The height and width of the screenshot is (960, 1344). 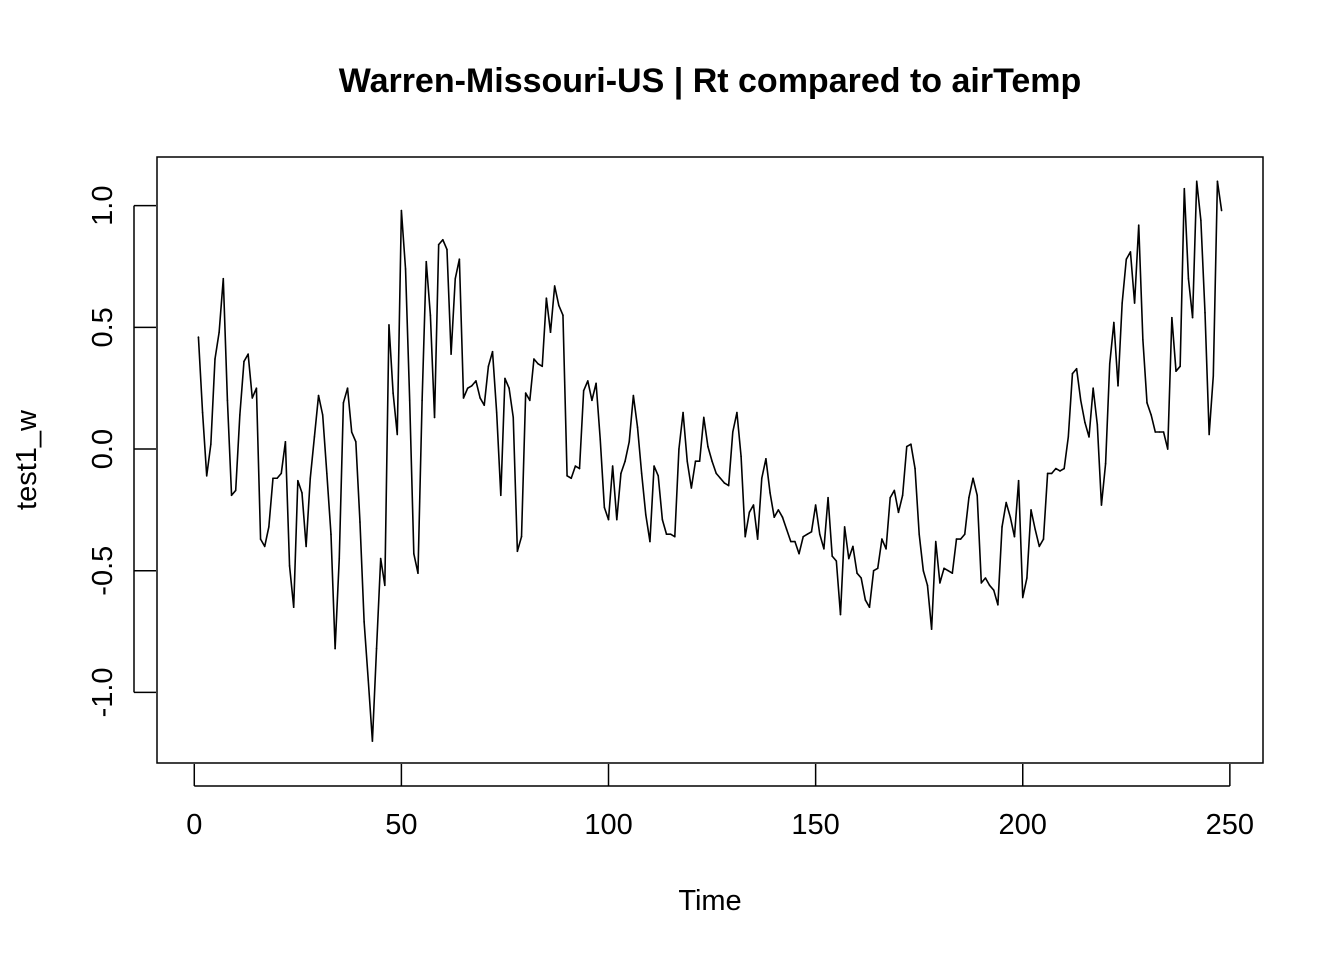 What do you see at coordinates (194, 825) in the screenshot?
I see `x-tick-label: 0` at bounding box center [194, 825].